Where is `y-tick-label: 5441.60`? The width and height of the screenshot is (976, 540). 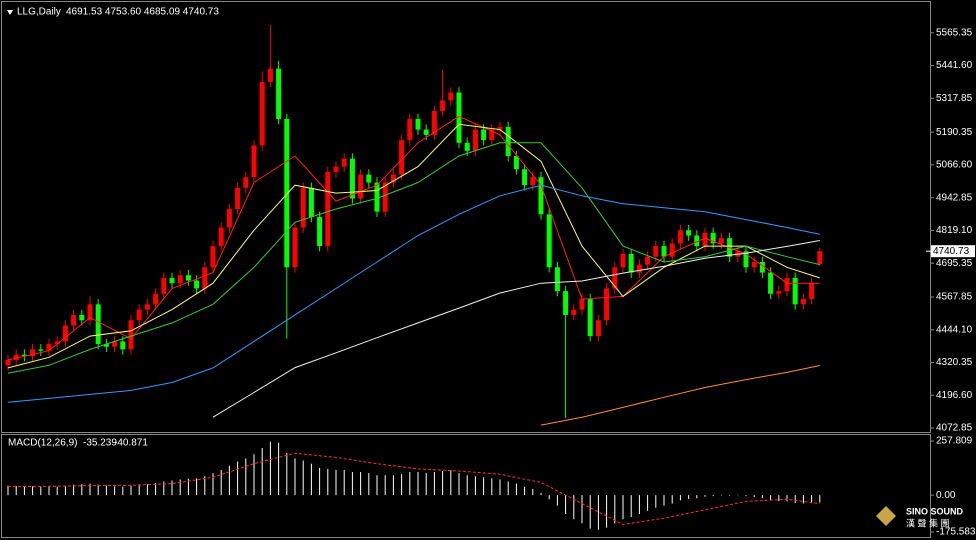 y-tick-label: 5441.60 is located at coordinates (954, 65).